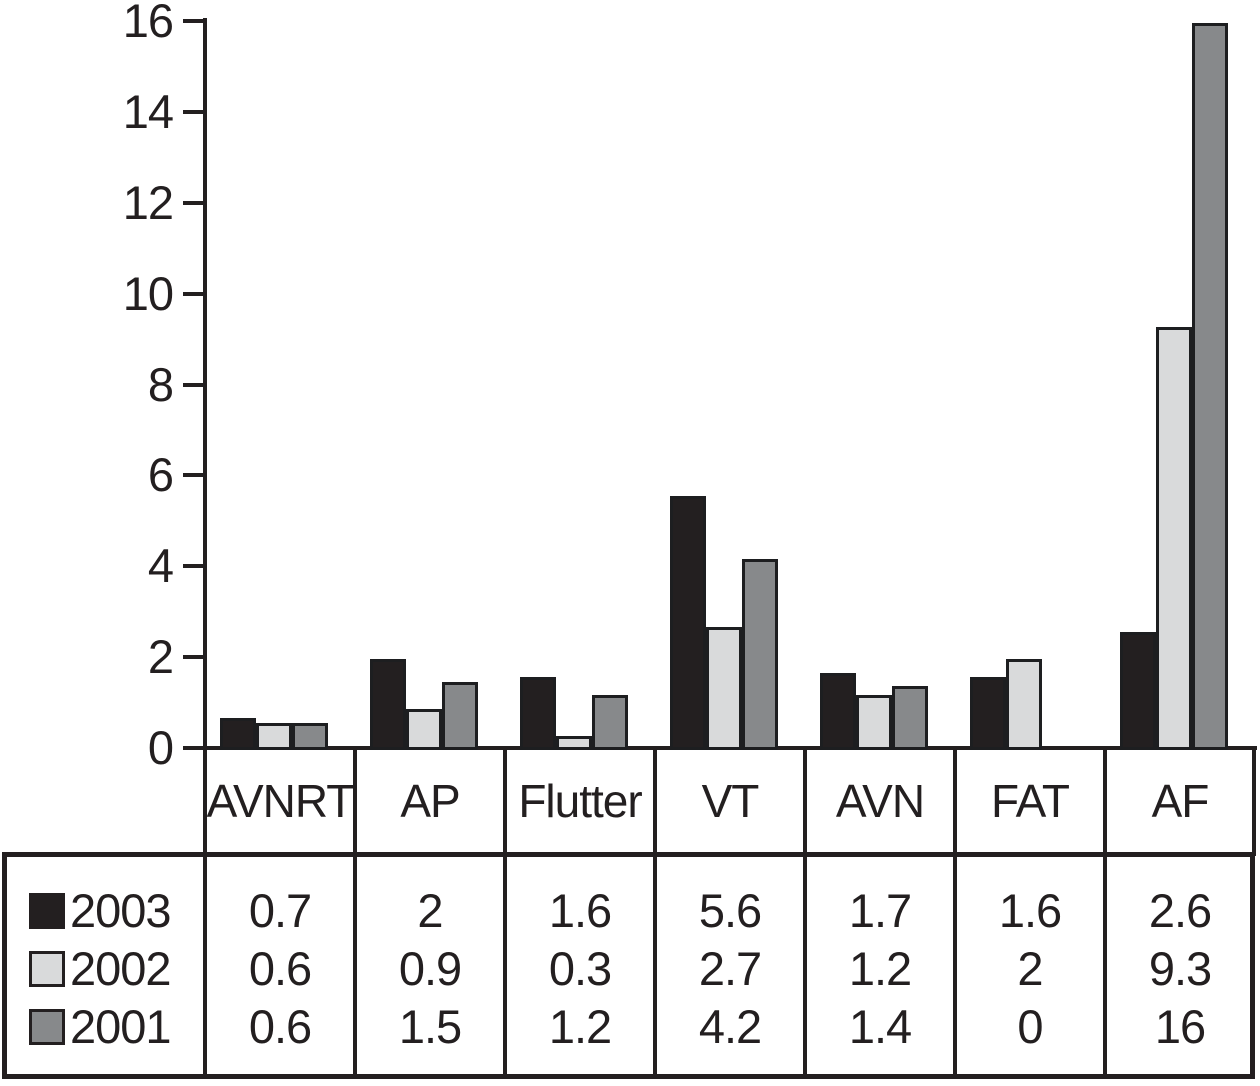  What do you see at coordinates (47, 910) in the screenshot?
I see `legend-swatch-2003` at bounding box center [47, 910].